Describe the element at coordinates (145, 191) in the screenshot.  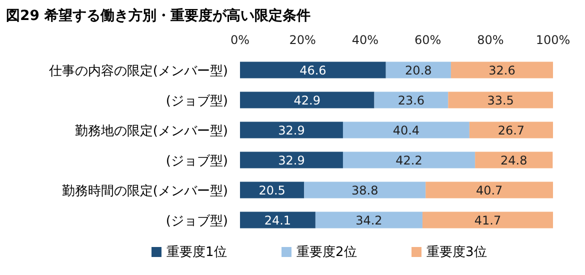
I see `y-tick-label: 勤務時間の限定(メンバー型)` at that location.